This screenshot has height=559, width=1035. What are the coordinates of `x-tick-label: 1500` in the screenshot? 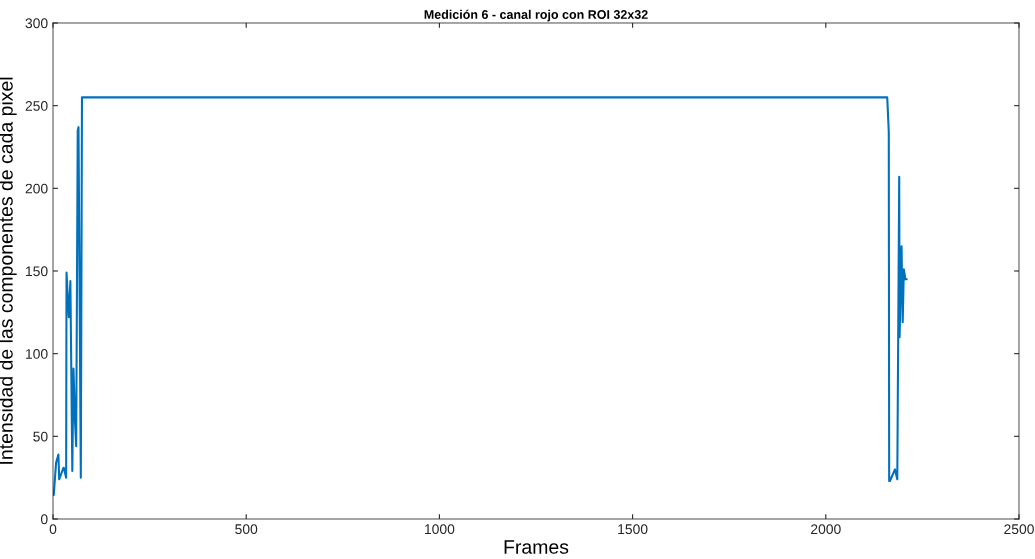 It's located at (633, 529).